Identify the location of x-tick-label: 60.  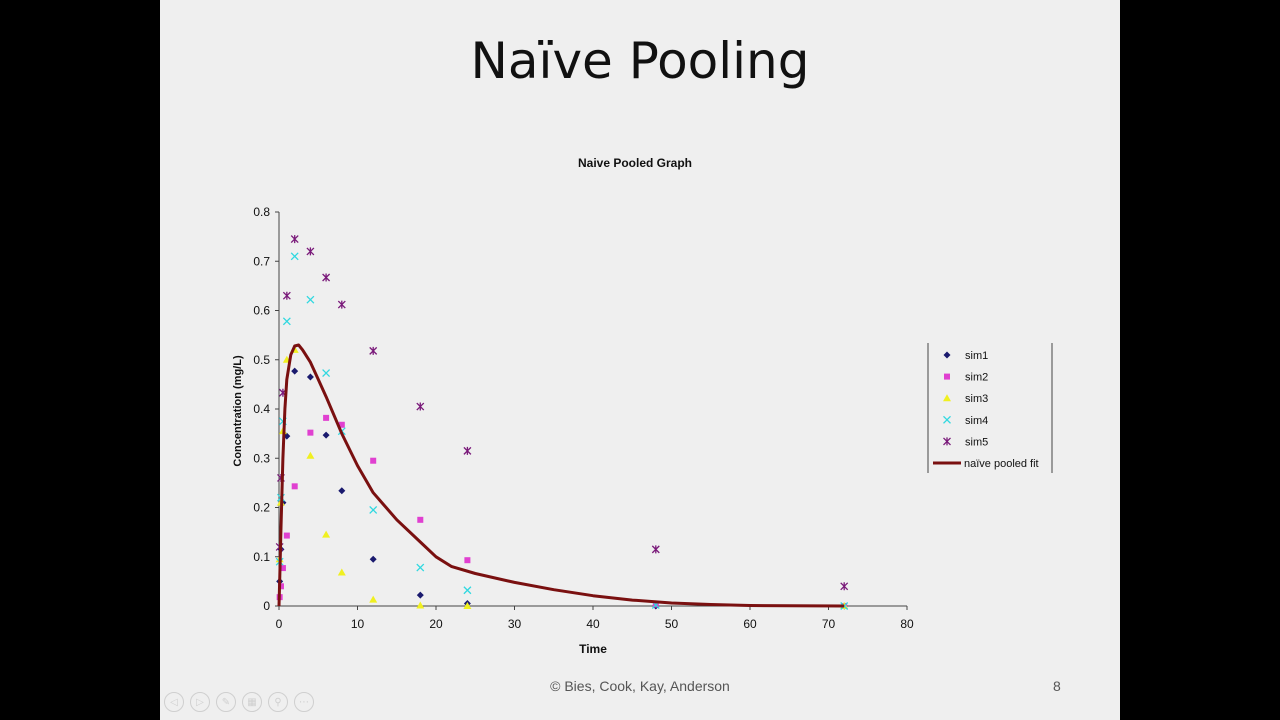
(750, 624).